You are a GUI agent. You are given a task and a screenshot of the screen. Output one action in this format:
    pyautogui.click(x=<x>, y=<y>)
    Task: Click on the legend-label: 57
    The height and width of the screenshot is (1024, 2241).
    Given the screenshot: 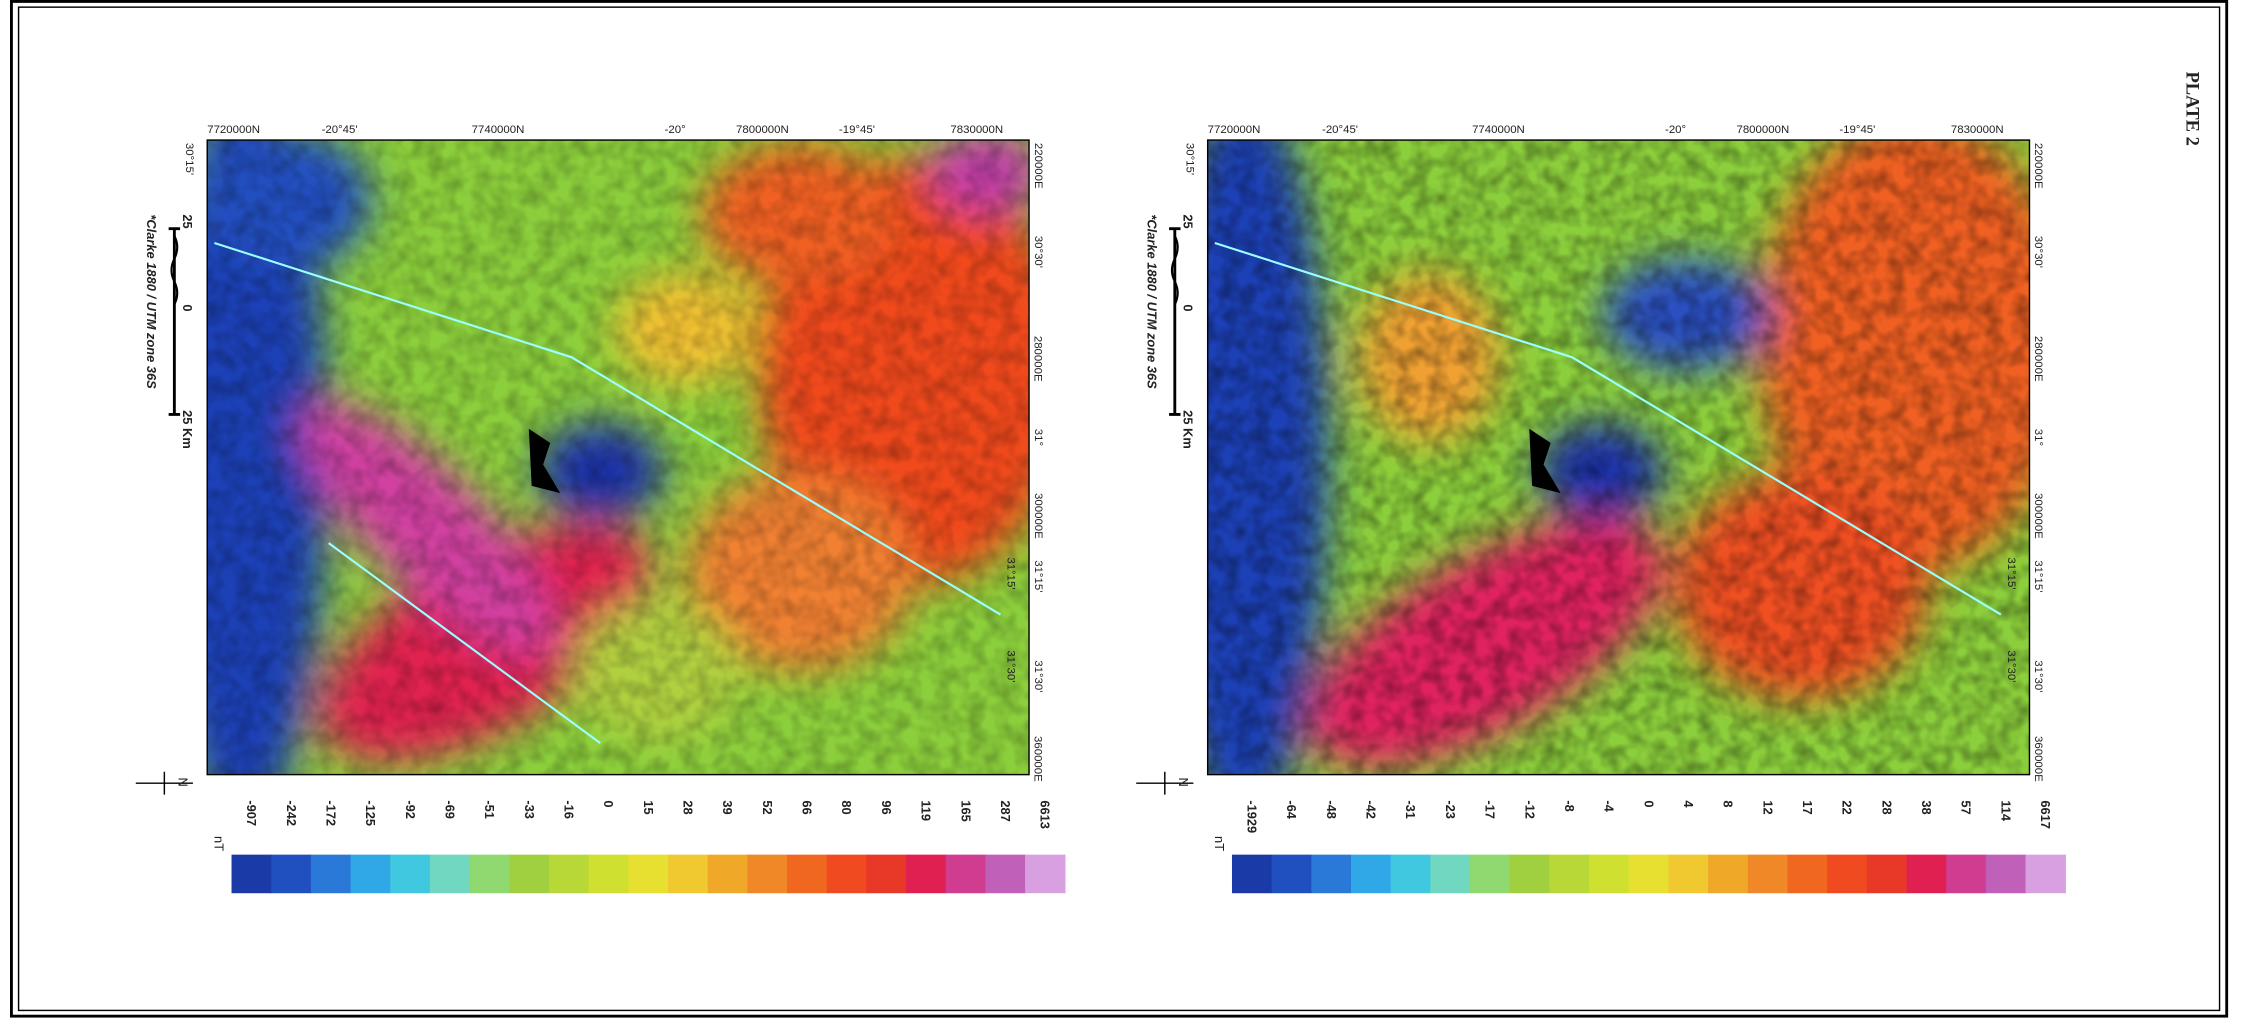 What is the action you would take?
    pyautogui.click(x=1966, y=807)
    